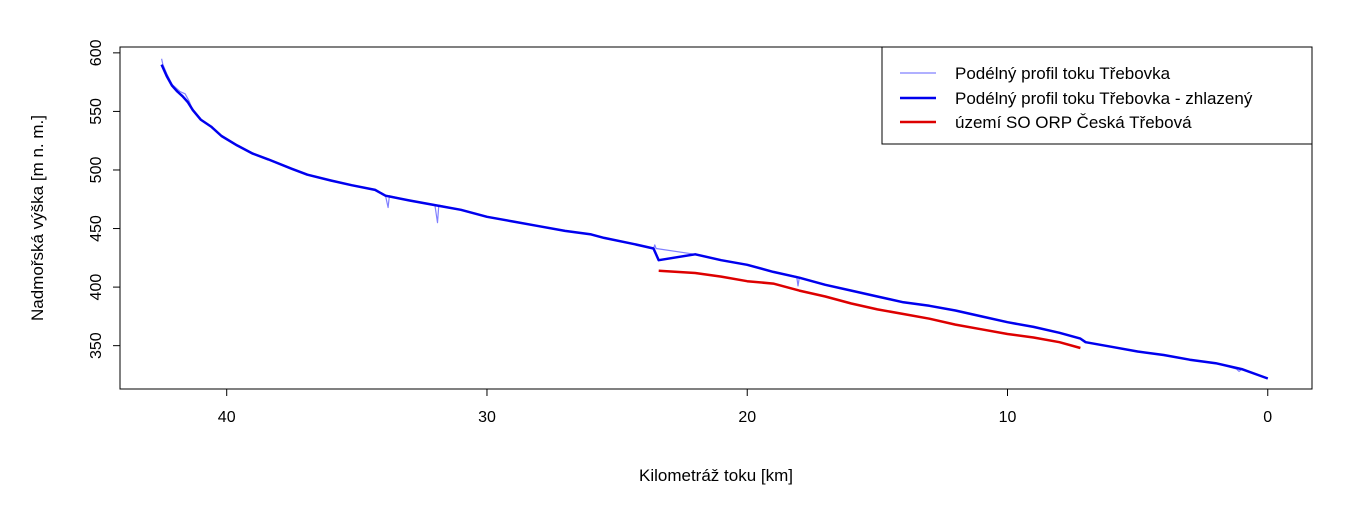 The width and height of the screenshot is (1360, 510). Describe the element at coordinates (716, 475) in the screenshot. I see `x-axis-title: Kilometráž toku [km]` at that location.